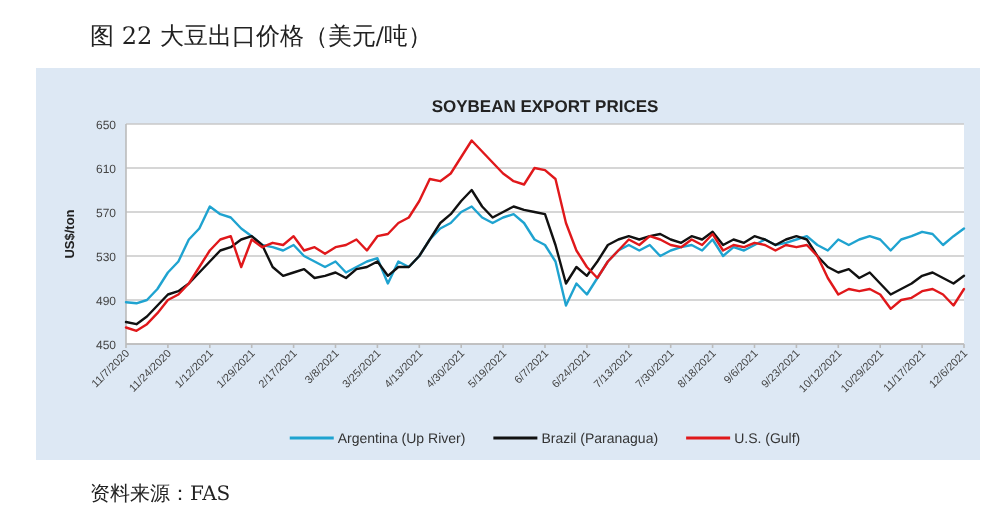 The image size is (1000, 520). I want to click on chart-subtitle: SOYBEAN EXPORT PRICES, so click(545, 106).